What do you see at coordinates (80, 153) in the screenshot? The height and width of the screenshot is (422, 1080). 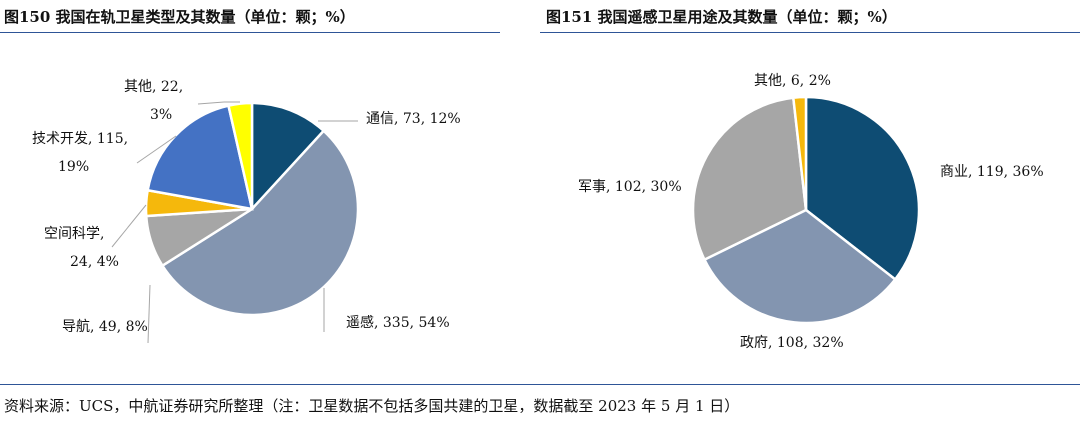 I see `fig150-data-label-4: 技术开发, 115, 19%` at bounding box center [80, 153].